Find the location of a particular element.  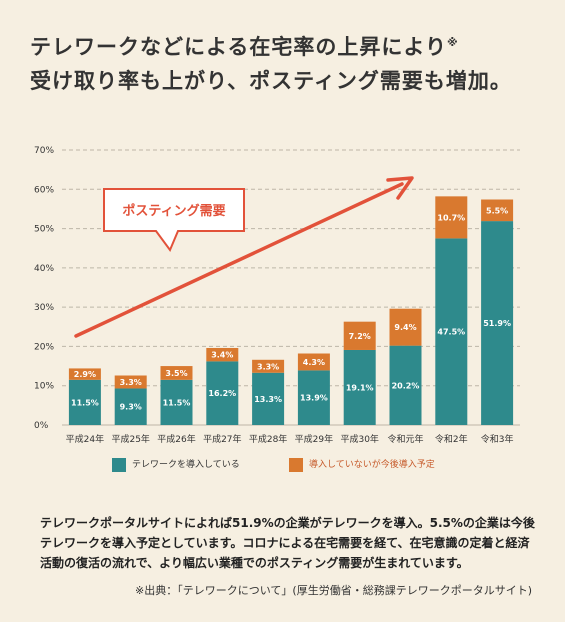

data-label: 9.3% is located at coordinates (131, 407).